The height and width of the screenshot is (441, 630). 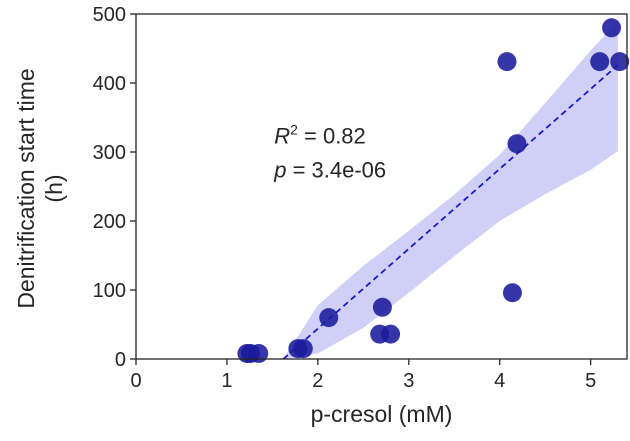 What do you see at coordinates (382, 414) in the screenshot?
I see `x-axis-title: p-cresol (mM)` at bounding box center [382, 414].